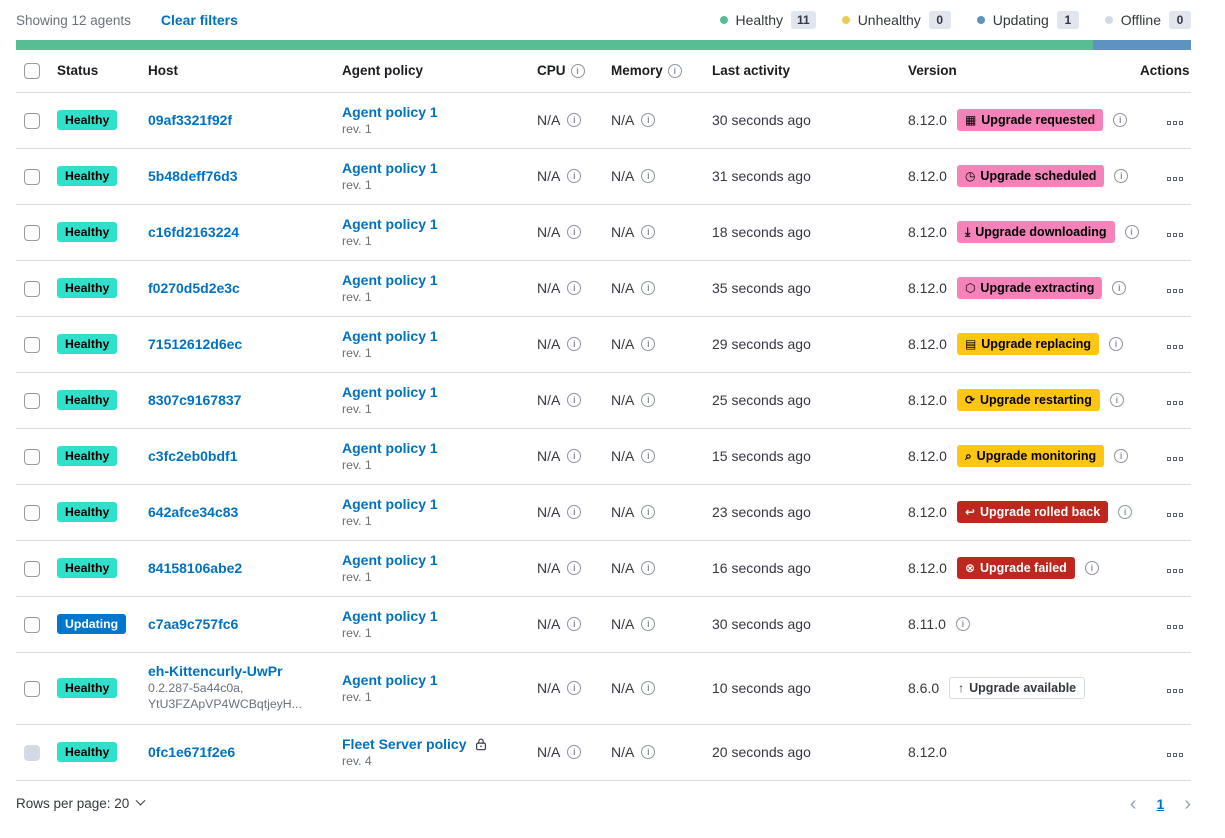  I want to click on page-number-1: 1, so click(1160, 803).